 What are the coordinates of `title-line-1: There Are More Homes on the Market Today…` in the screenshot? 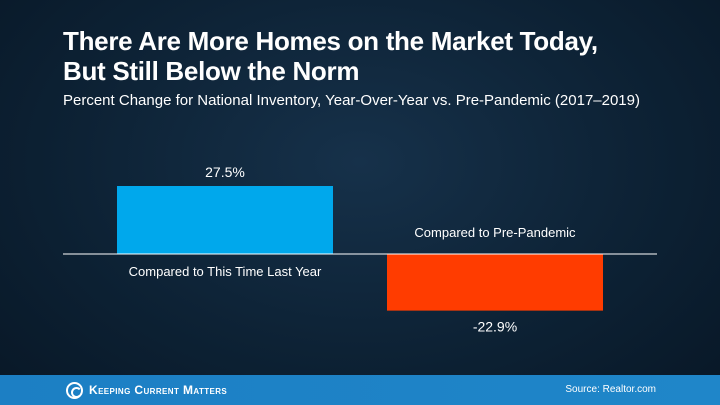 It's located at (330, 41).